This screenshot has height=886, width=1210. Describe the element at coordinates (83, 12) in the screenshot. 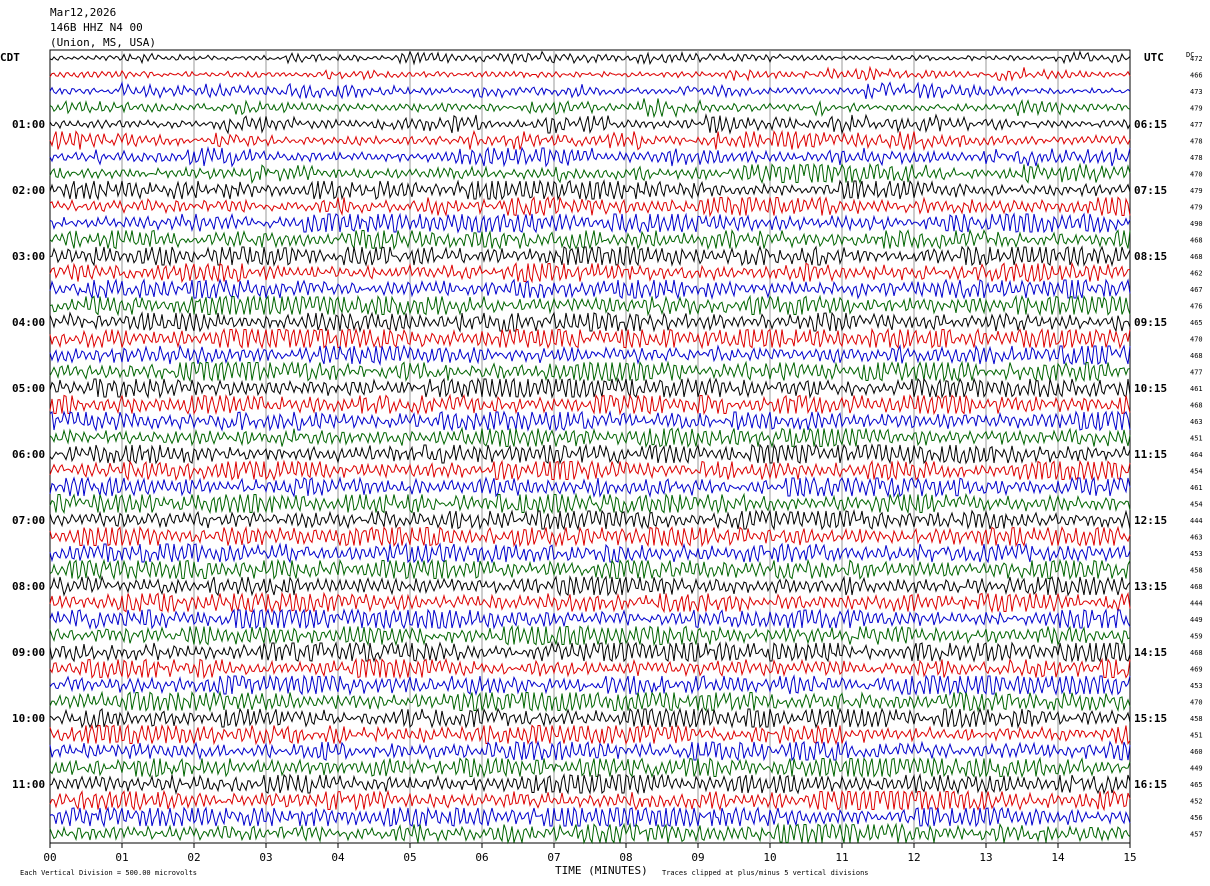

I see `date: Mar12,2026` at that location.